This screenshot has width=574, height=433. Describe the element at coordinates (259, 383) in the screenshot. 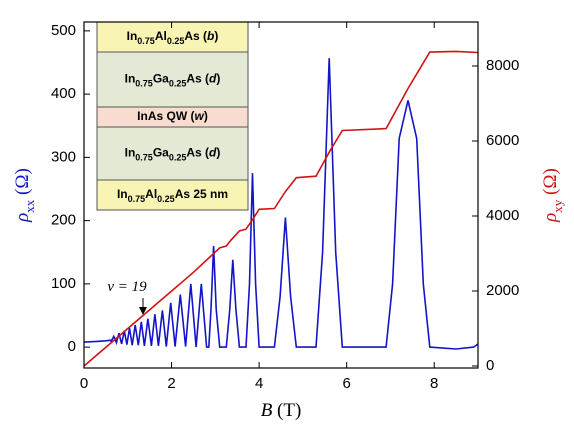

I see `x-tick-label: 4` at that location.